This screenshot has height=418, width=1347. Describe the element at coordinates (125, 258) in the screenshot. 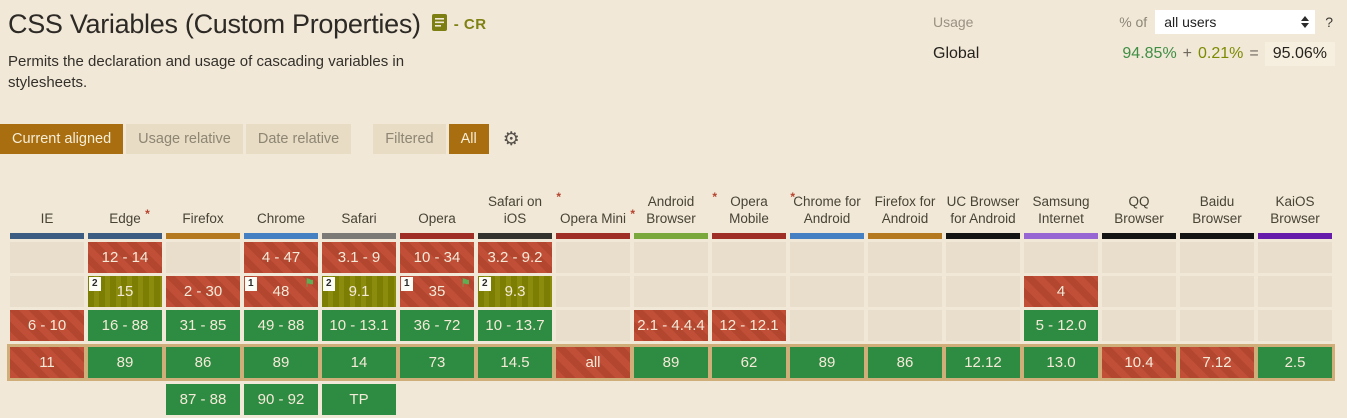

I see `support-cell: 12 - 14` at that location.